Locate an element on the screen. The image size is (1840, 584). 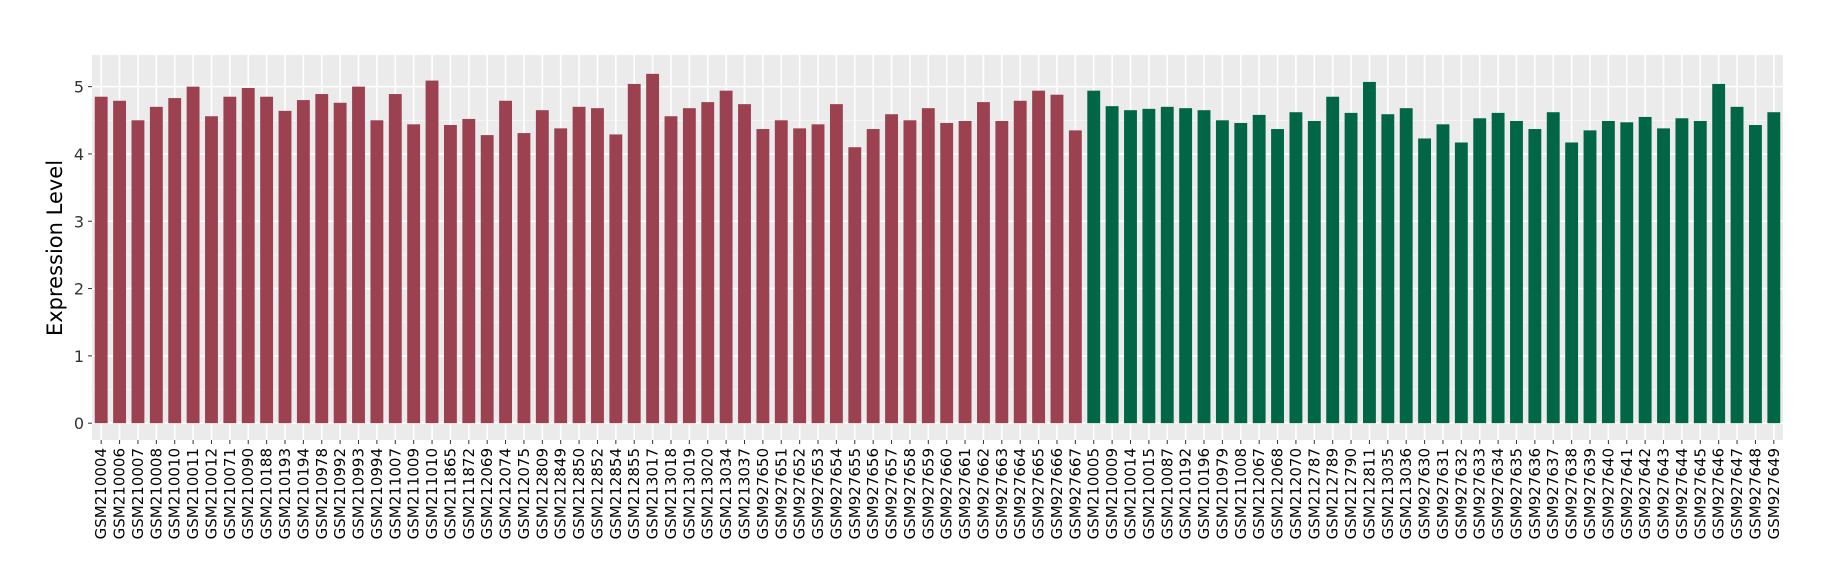
x-tick-label: GSM210992 is located at coordinates (340, 493).